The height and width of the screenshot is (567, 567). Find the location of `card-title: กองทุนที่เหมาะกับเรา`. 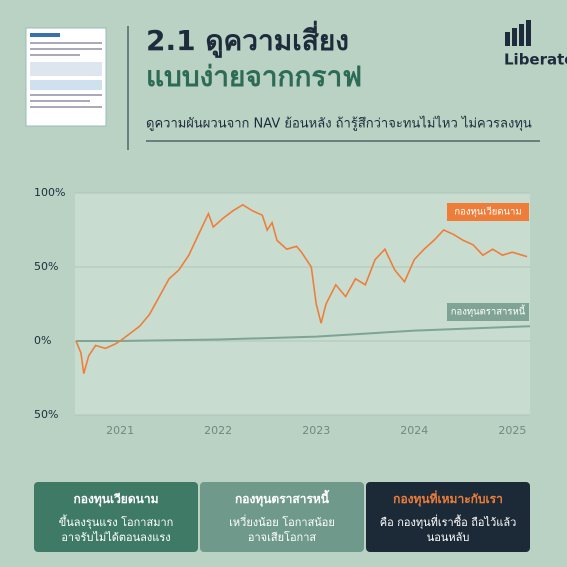

card-title: กองทุนที่เหมาะกับเรา is located at coordinates (448, 499).